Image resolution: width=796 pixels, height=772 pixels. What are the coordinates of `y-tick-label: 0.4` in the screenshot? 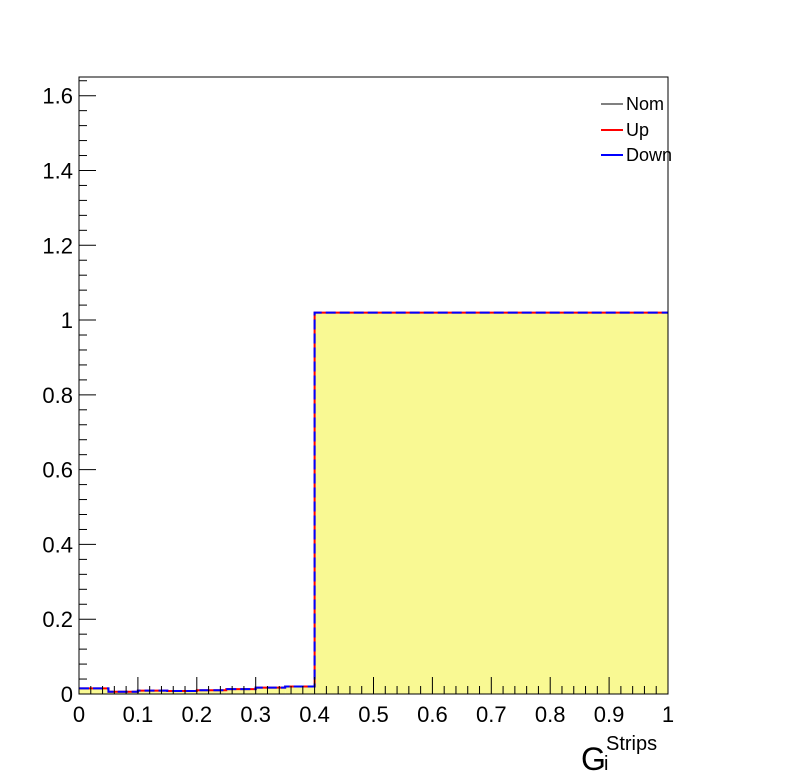 It's located at (57, 544).